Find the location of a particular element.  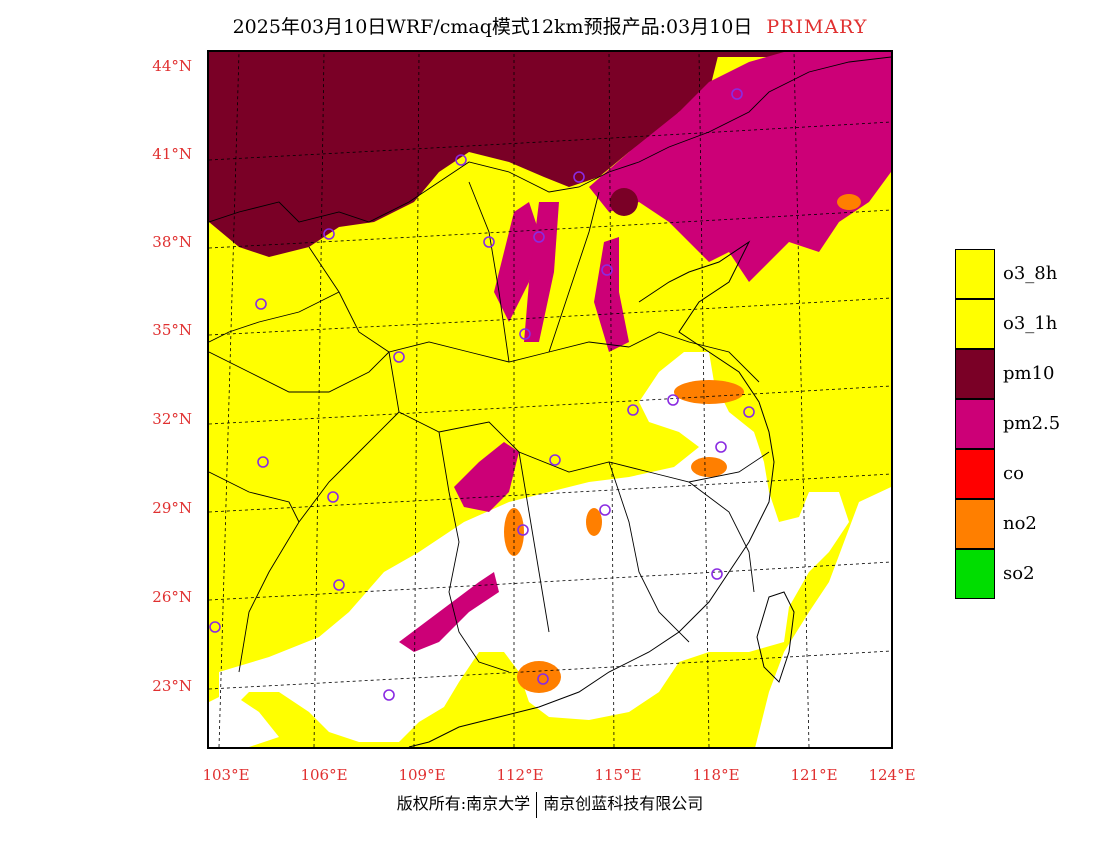

legend-item-pm25: pm2.5 is located at coordinates (1025, 424).